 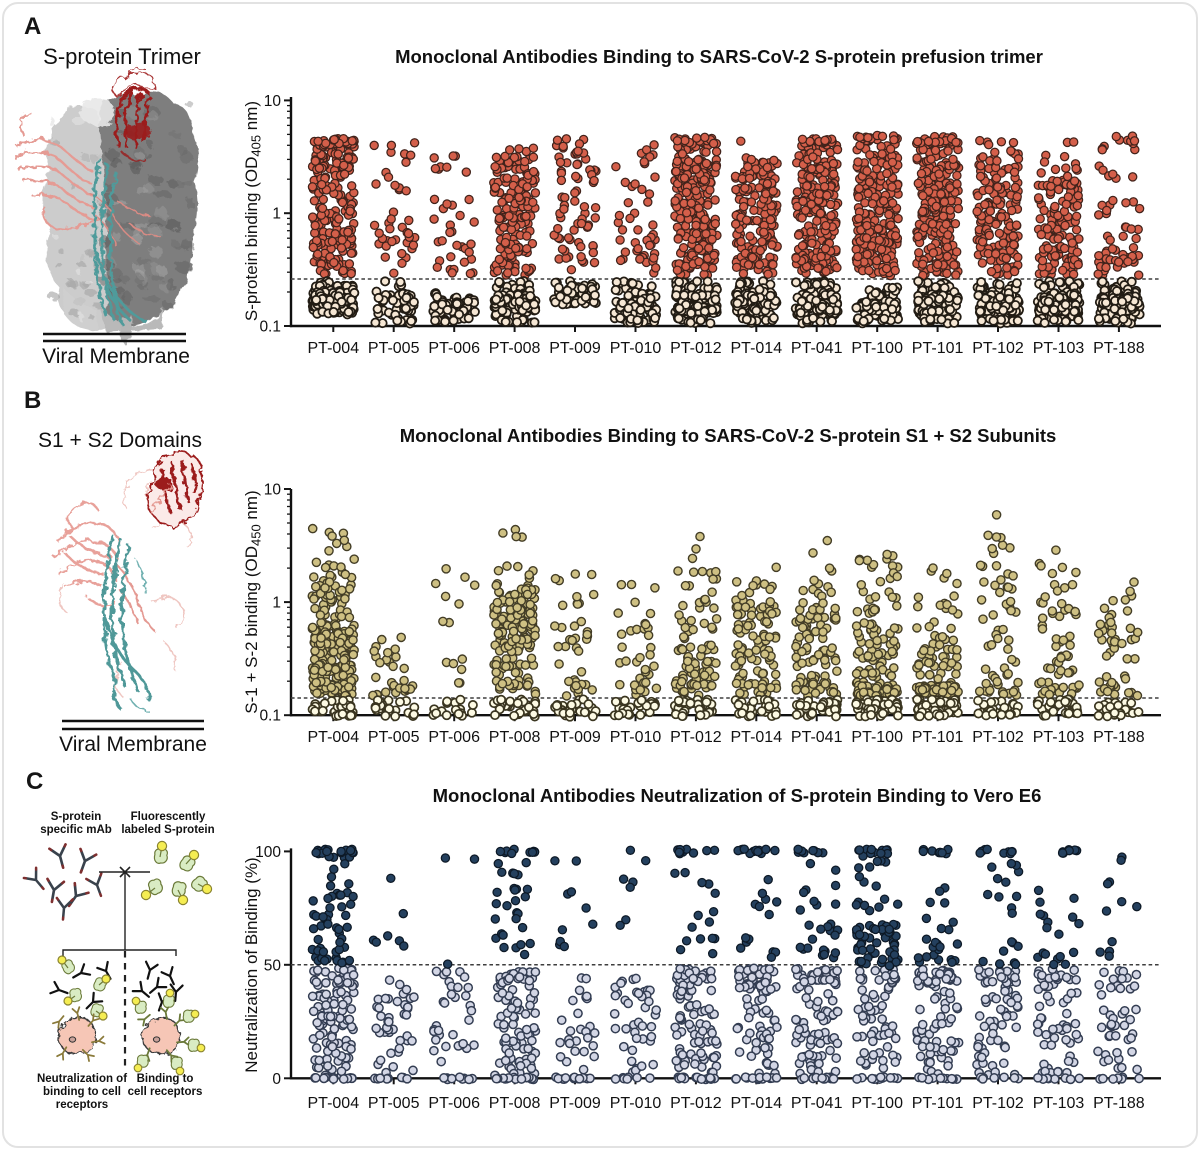 What do you see at coordinates (76, 817) in the screenshot?
I see `svg-text: S-protein` at bounding box center [76, 817].